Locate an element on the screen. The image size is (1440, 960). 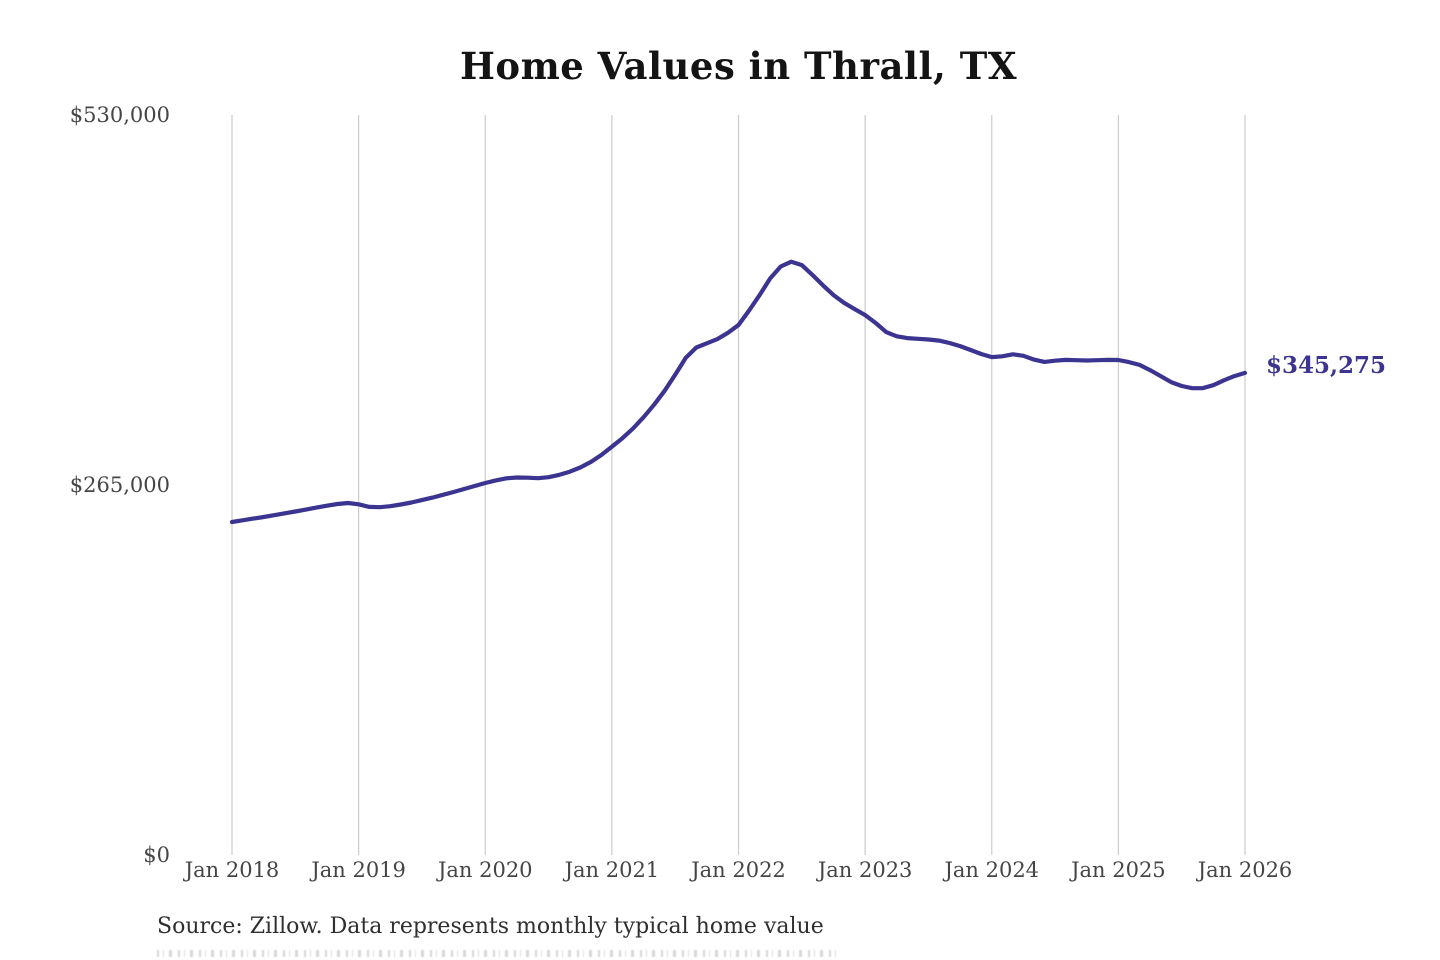
y-tick-label-0: $0 is located at coordinates (156, 855).